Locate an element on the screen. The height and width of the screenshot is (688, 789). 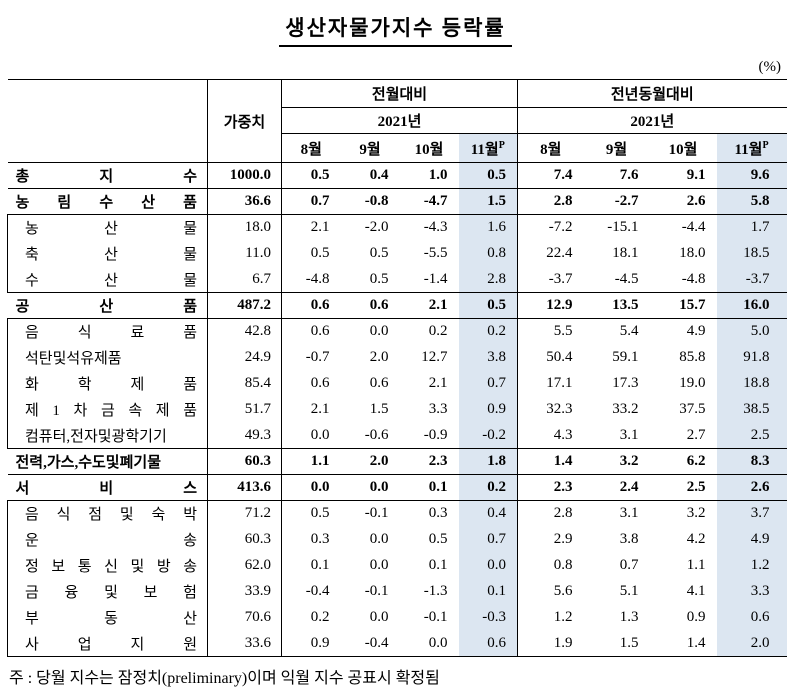
mom-value: -2.0 is located at coordinates (376, 227).